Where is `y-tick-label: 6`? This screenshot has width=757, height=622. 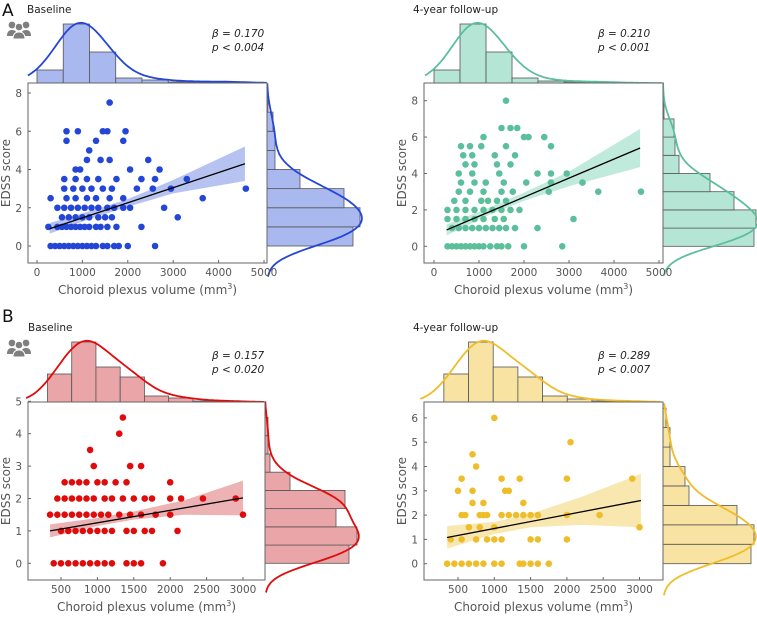 y-tick-label: 6 is located at coordinates (18, 132).